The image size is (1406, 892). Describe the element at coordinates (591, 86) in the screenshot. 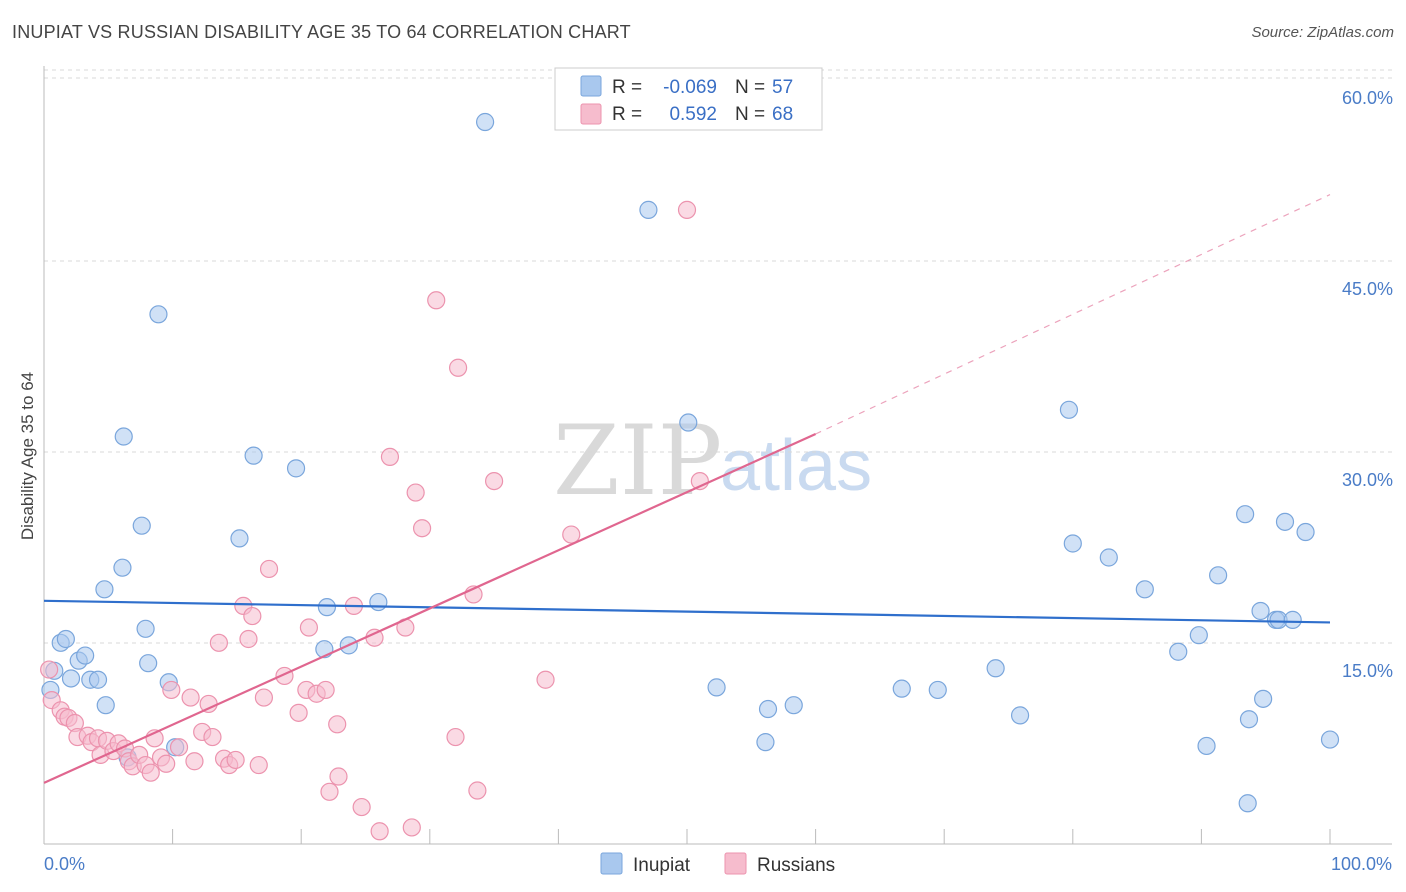

I see `legend-swatch-inupiat` at that location.